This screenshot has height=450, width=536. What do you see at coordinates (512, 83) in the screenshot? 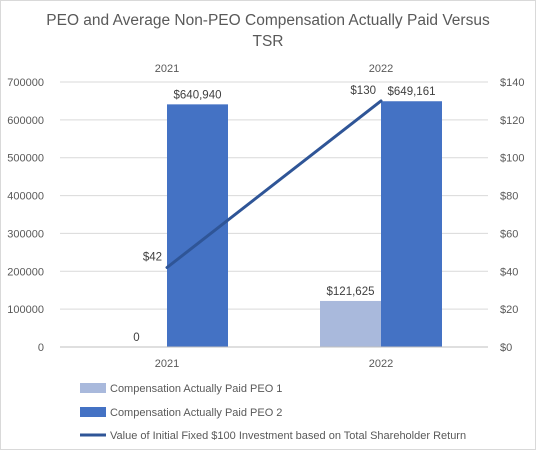
I see `right-axis-tick-label: $140` at bounding box center [512, 83].